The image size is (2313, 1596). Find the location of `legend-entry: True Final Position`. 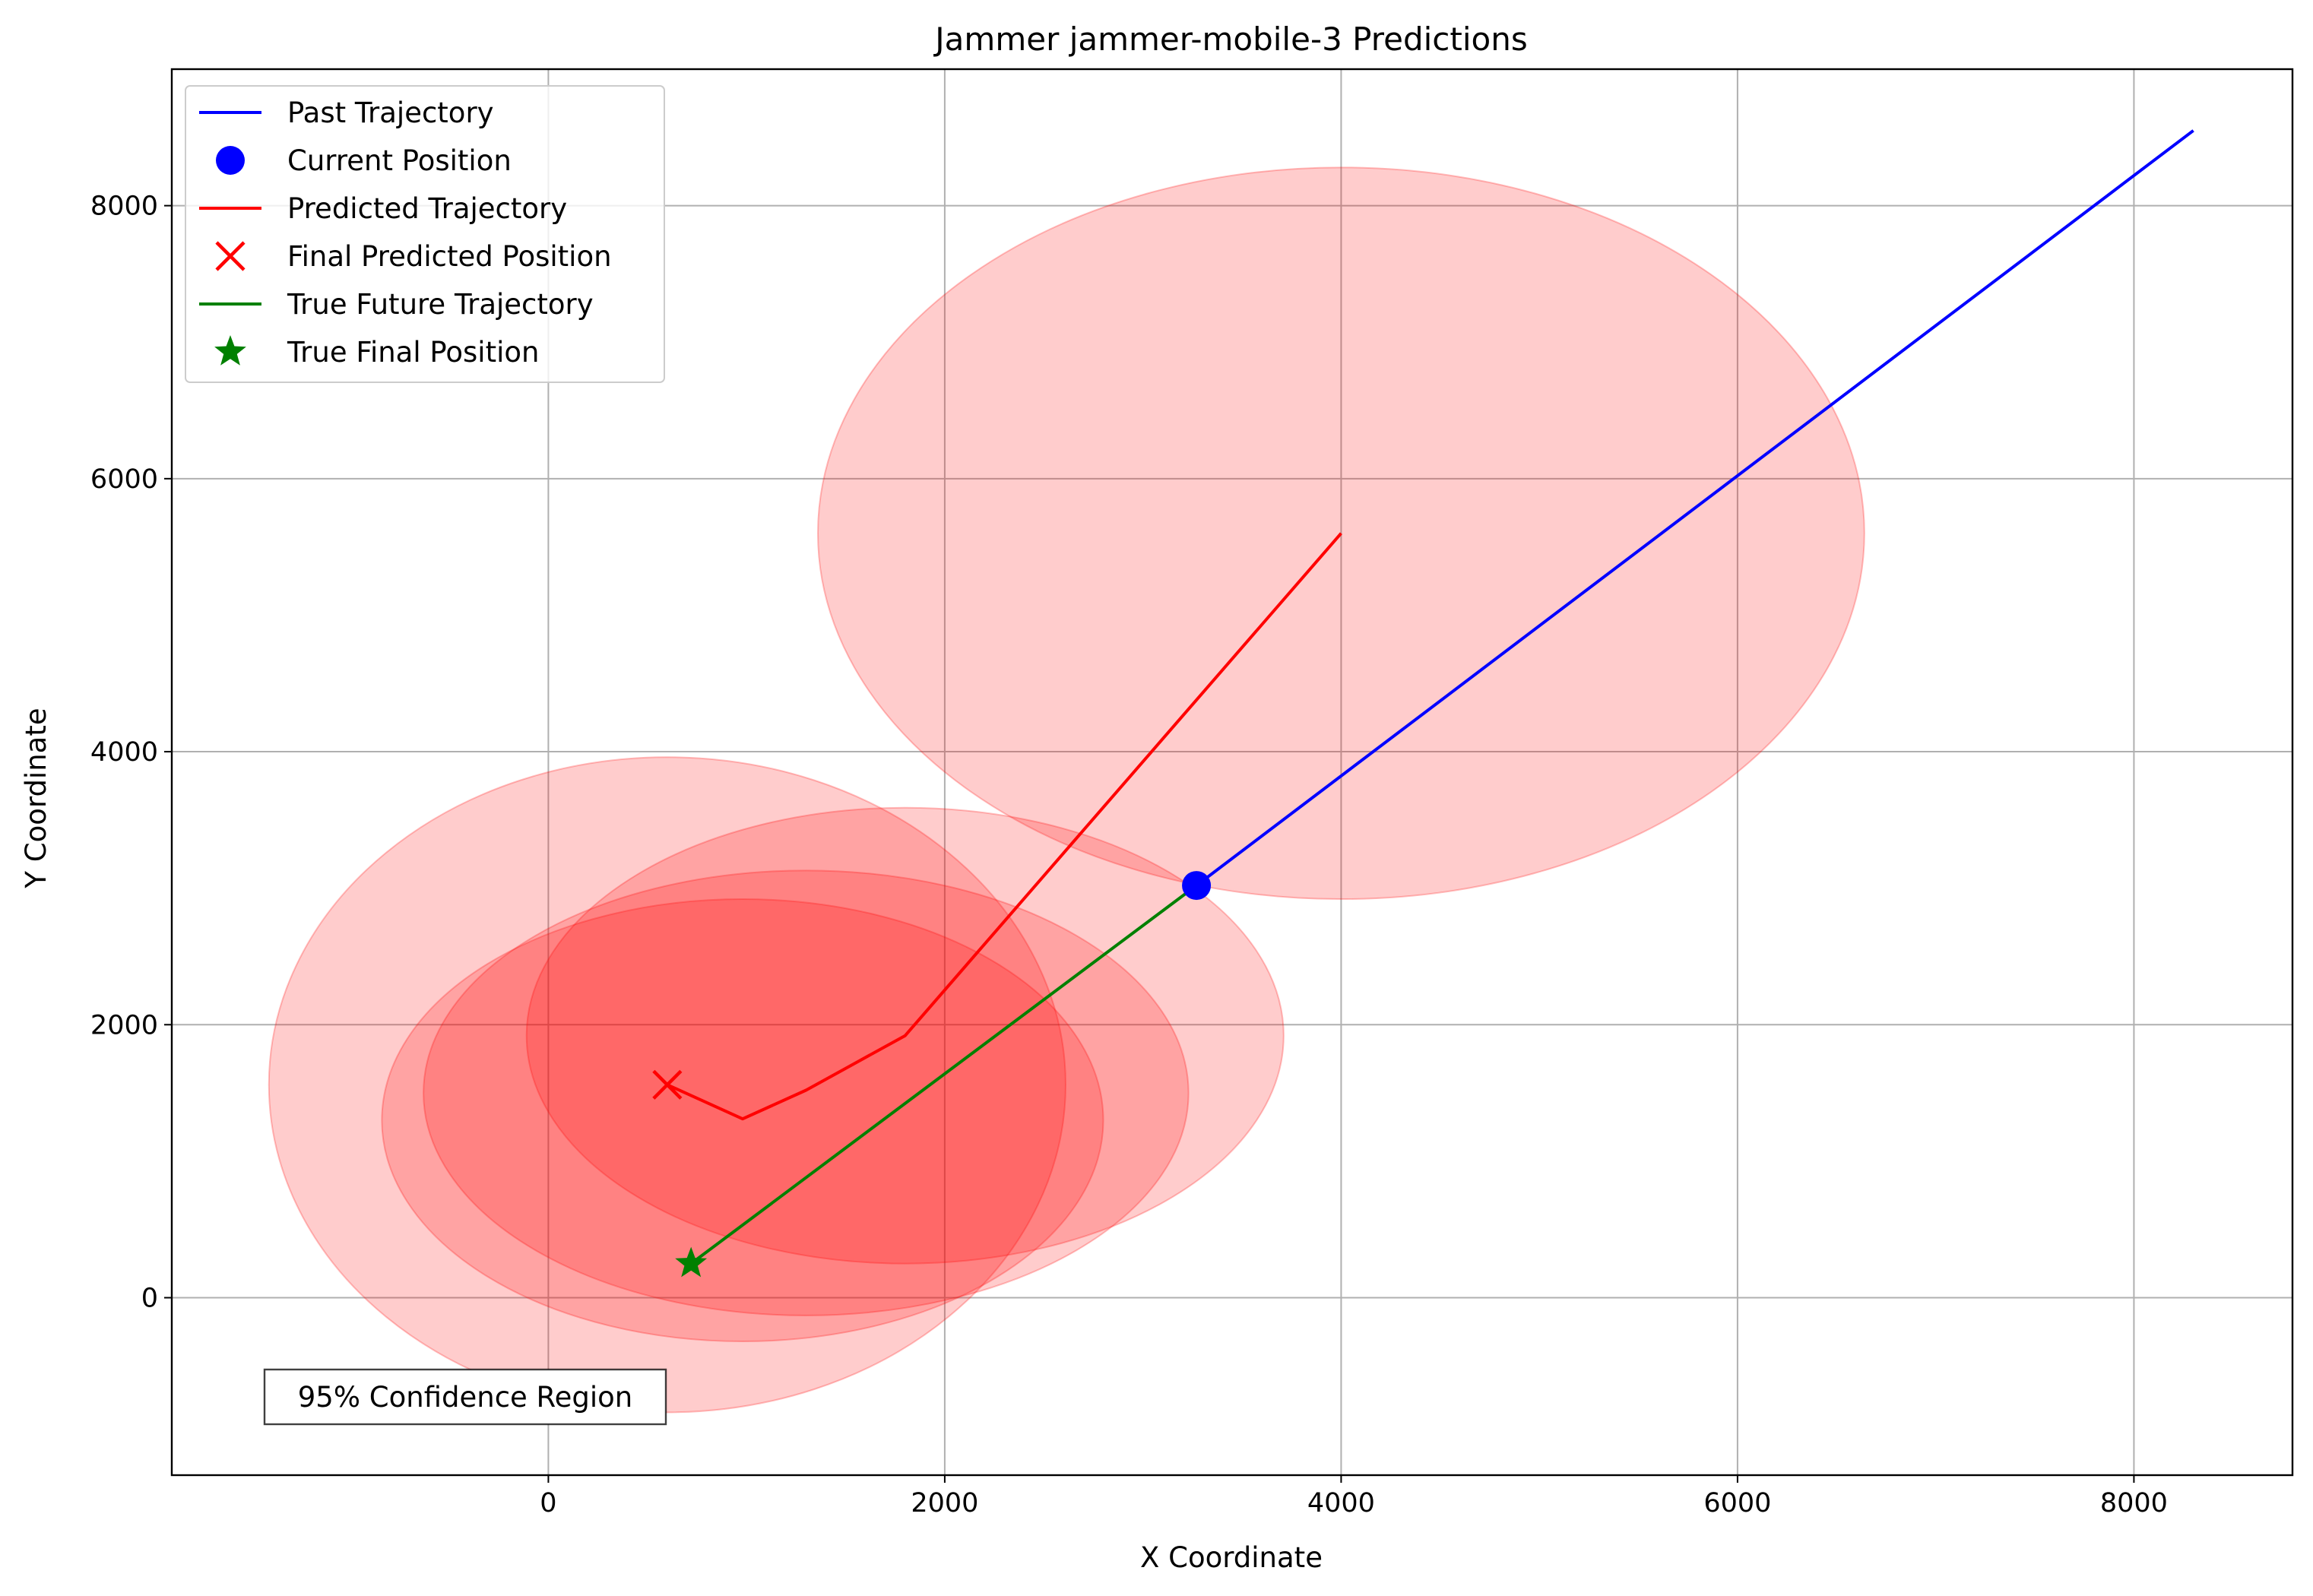

legend-entry: True Final Position is located at coordinates (376, 352).